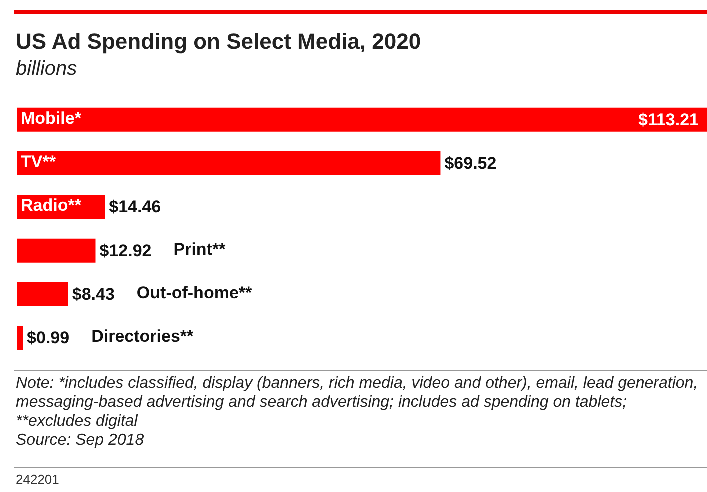 The image size is (707, 492). I want to click on data-label: $113.21, so click(668, 120).